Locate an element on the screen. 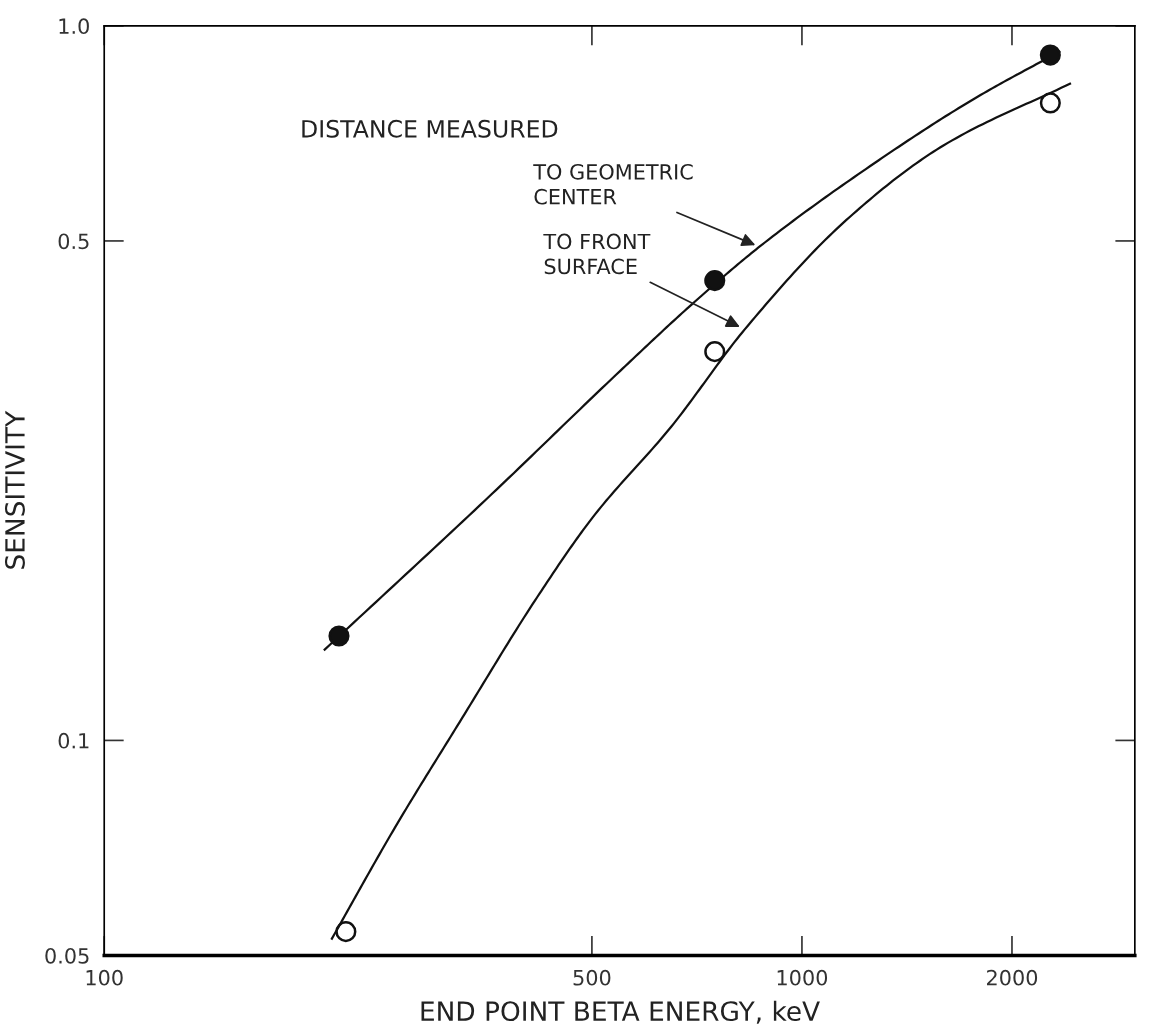 This screenshot has width=1158, height=1033. x-axis-title: END POINT BETA ENERGY, keV is located at coordinates (620, 1012).